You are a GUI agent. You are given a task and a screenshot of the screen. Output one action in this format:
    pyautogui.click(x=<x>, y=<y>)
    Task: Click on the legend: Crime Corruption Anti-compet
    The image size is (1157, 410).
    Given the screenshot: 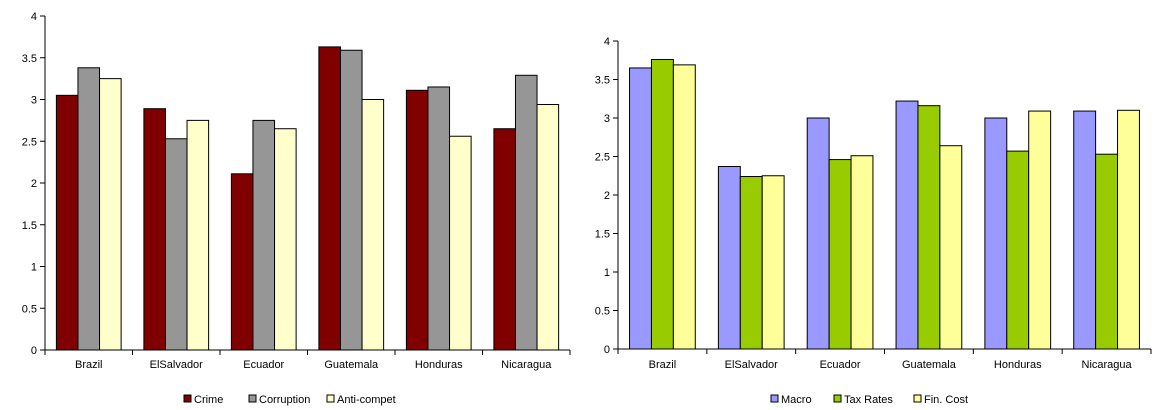 What is the action you would take?
    pyautogui.click(x=289, y=400)
    